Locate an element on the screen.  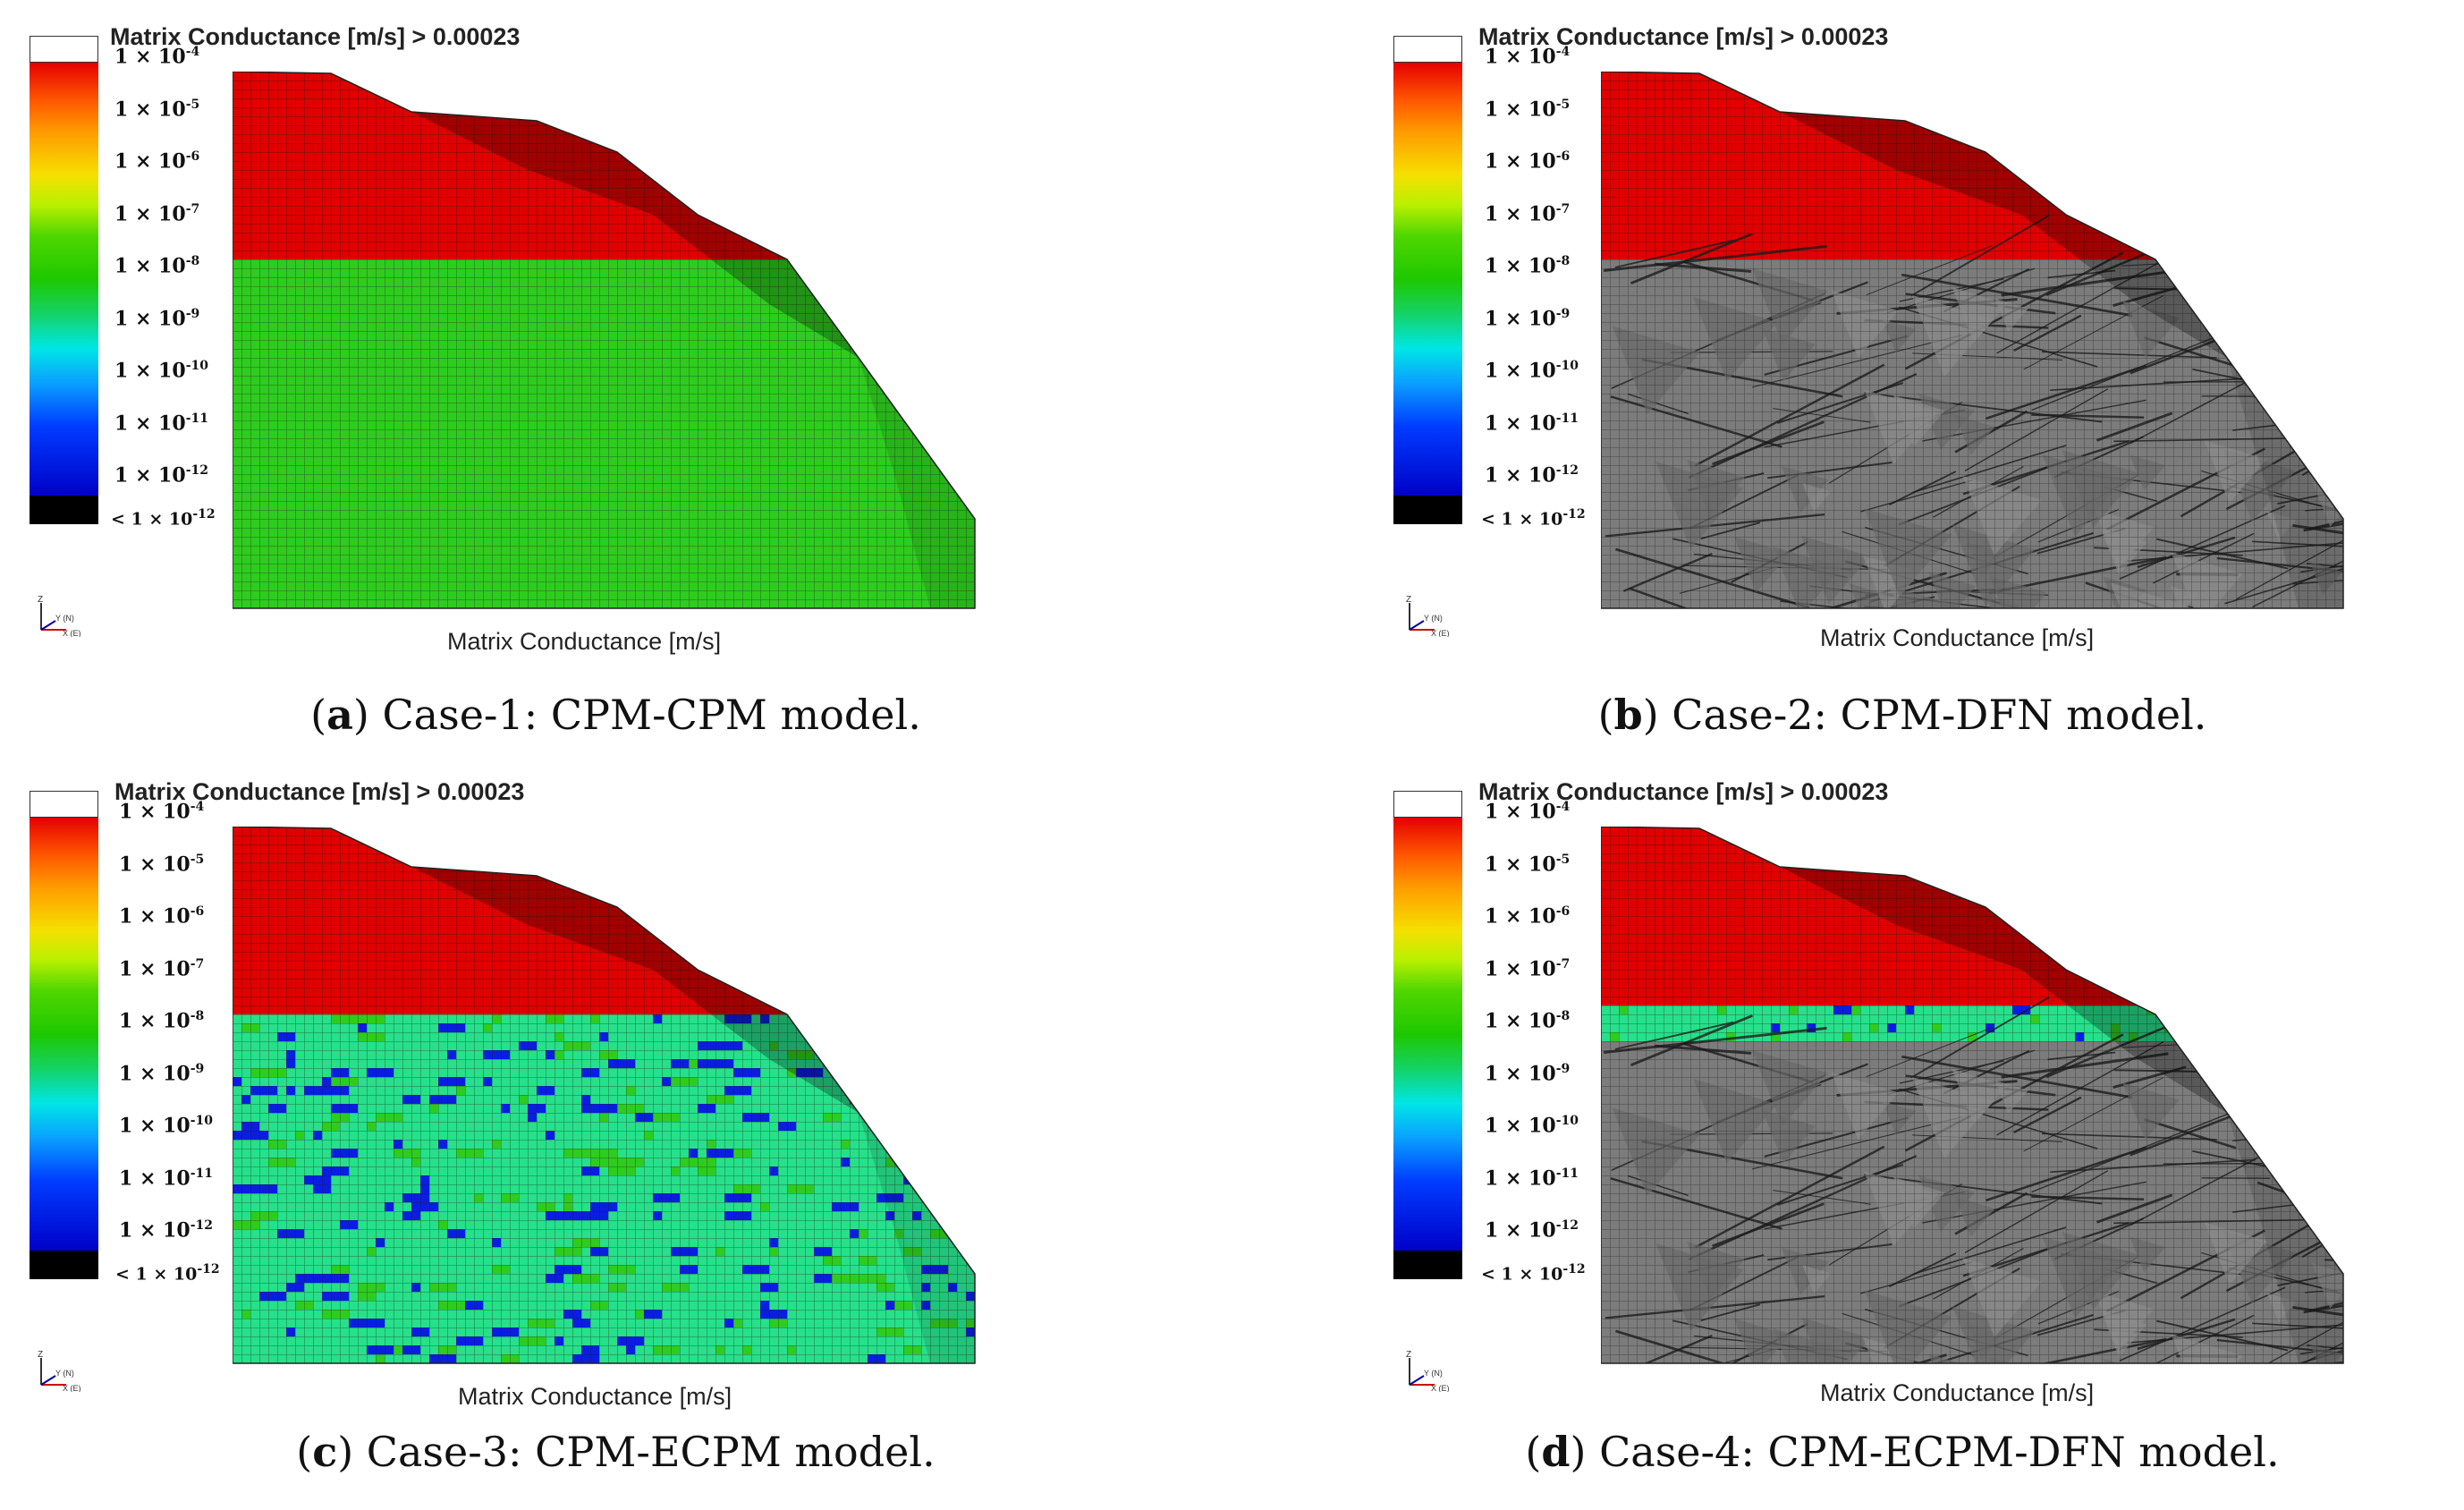
colorbar-tick-label: 1 × 10-12 is located at coordinates (166, 1230).